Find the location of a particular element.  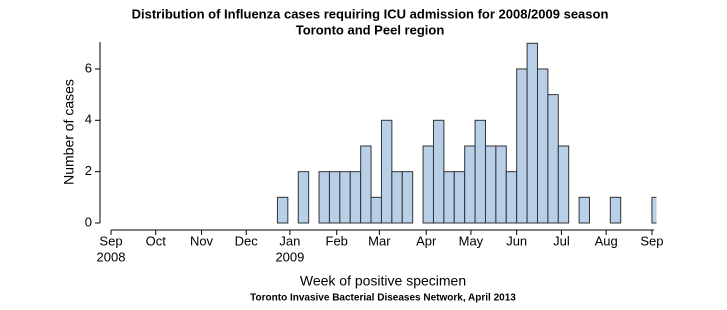

y-tick-label: 0 is located at coordinates (88, 221).